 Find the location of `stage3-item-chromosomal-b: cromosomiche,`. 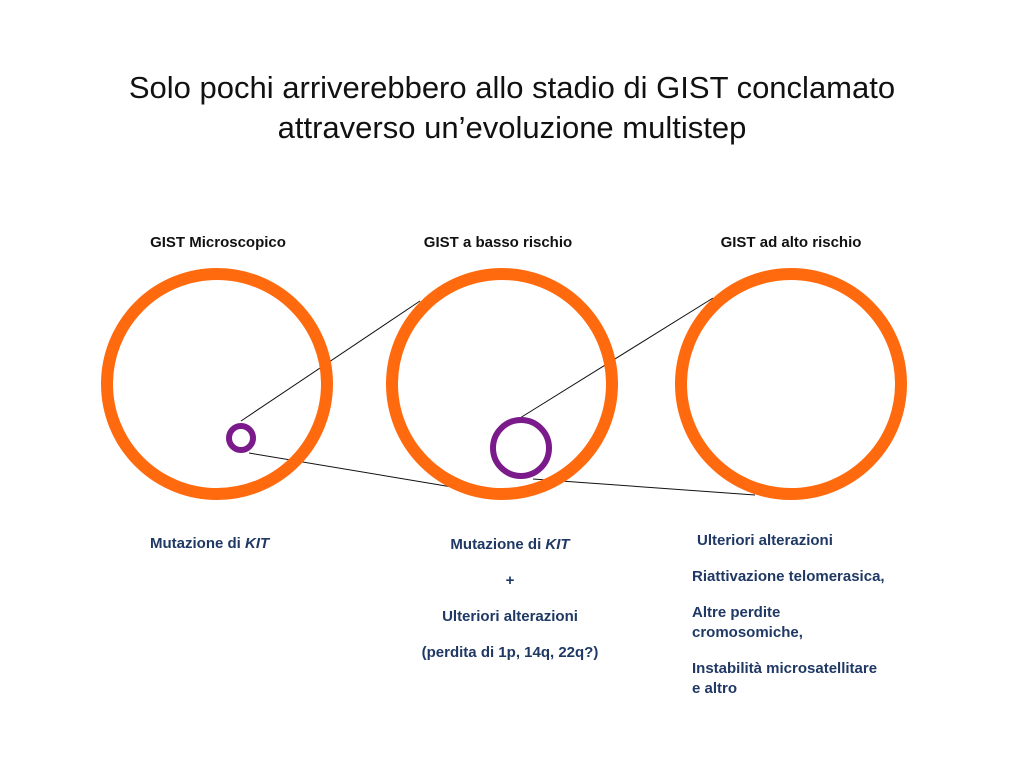

stage3-item-chromosomal-b: cromosomiche, is located at coordinates (747, 632).